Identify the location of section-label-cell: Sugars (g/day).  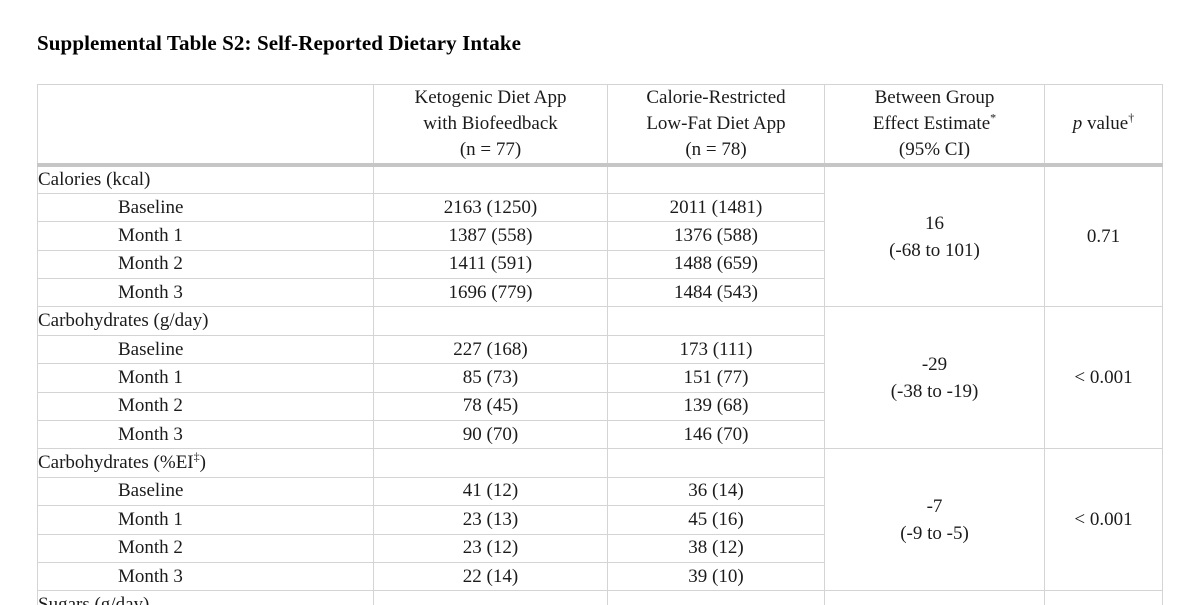
(205, 597).